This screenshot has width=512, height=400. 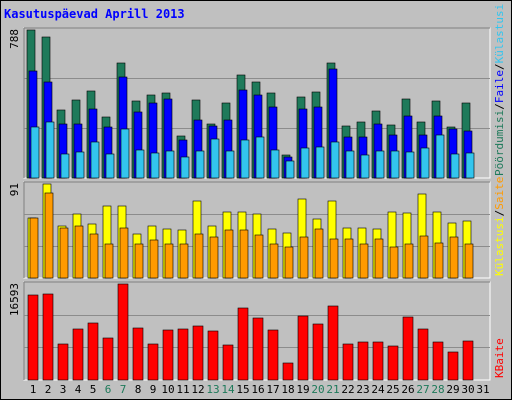 I want to click on day-label: 31, so click(x=482, y=389).